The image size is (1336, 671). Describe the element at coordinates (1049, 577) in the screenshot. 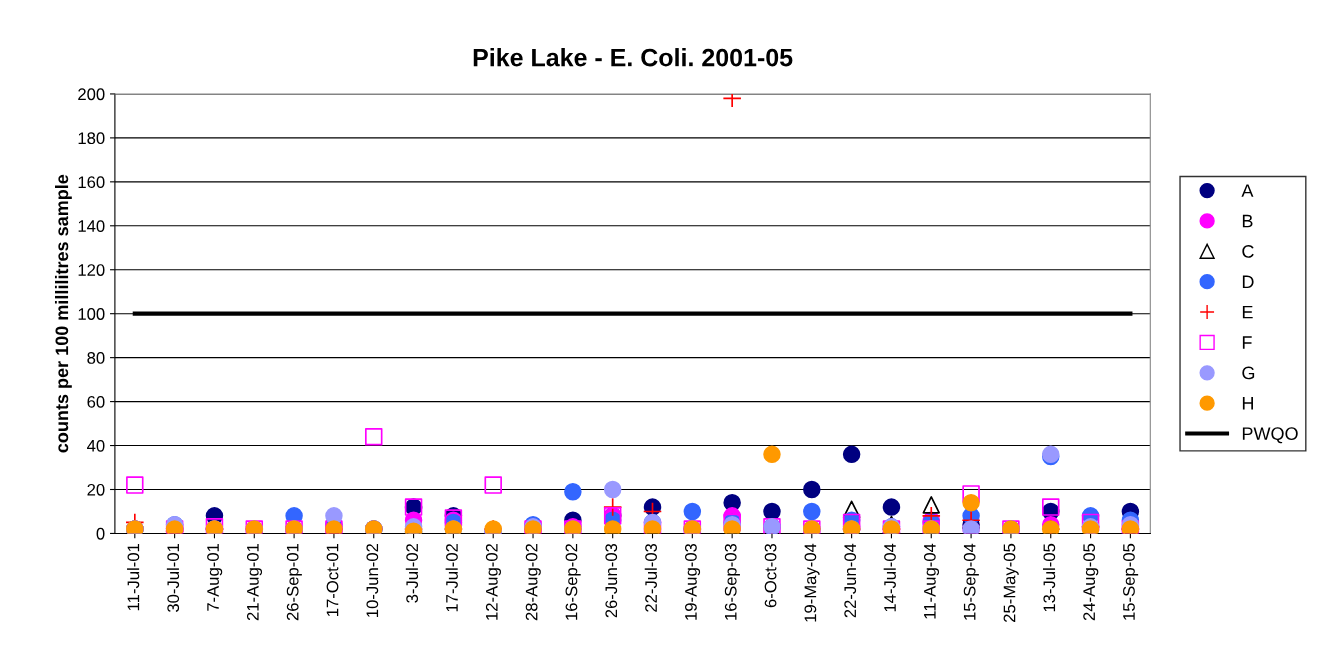

I see `x-tick-label: 13-Jul-05` at that location.